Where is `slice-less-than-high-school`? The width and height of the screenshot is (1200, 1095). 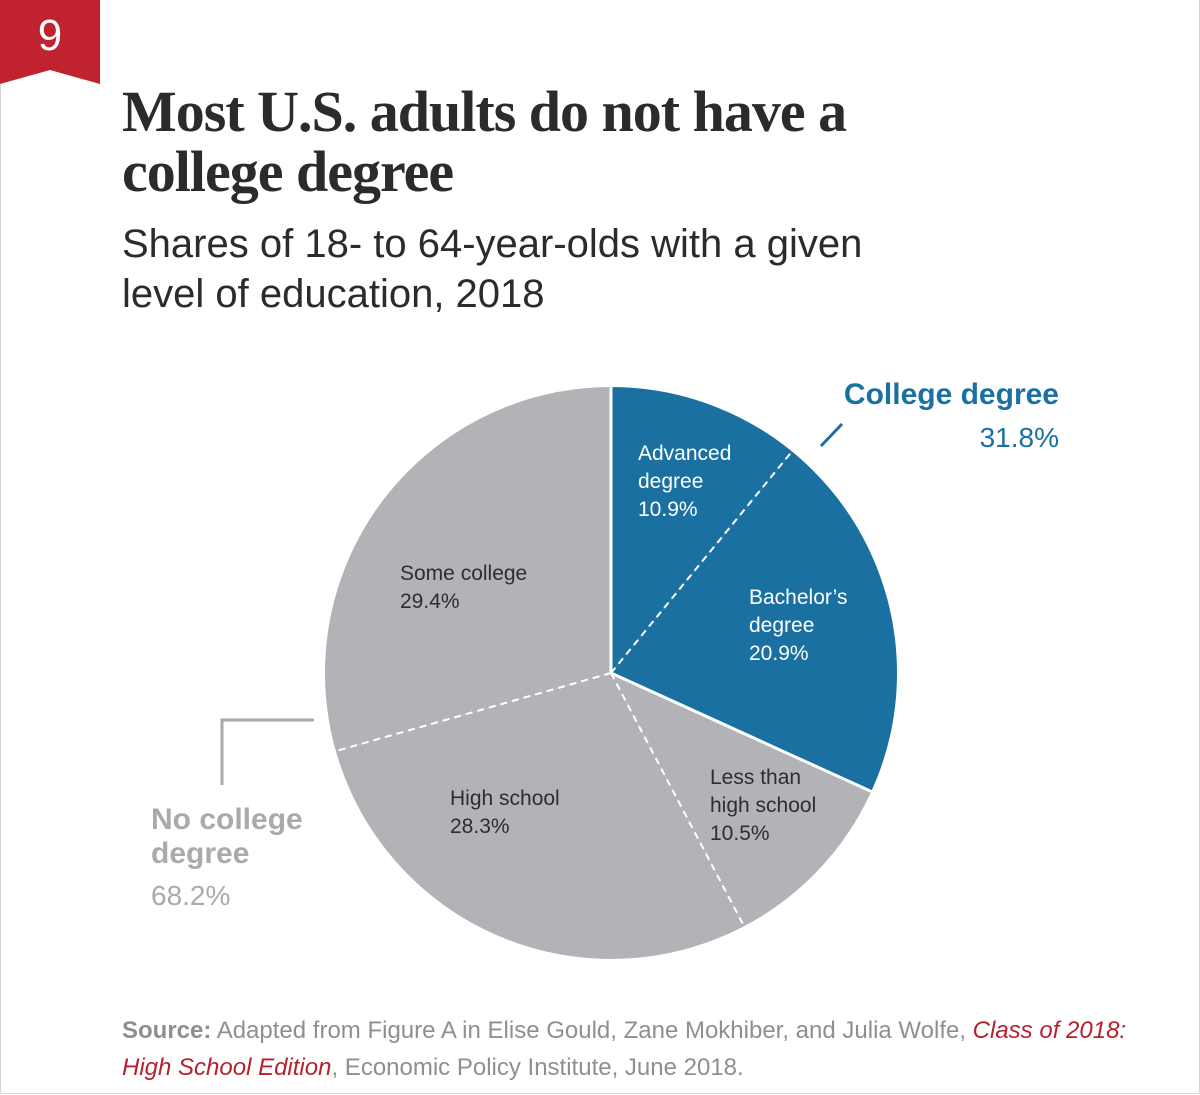
slice-less-than-high-school is located at coordinates (742, 800).